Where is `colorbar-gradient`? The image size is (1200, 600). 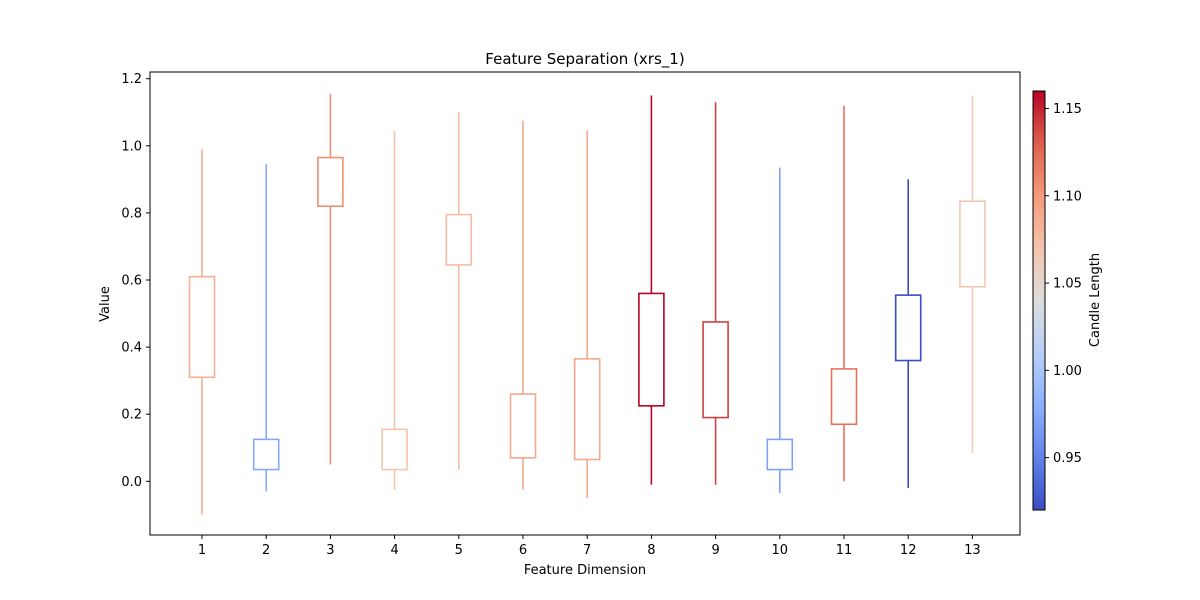 colorbar-gradient is located at coordinates (1039, 300).